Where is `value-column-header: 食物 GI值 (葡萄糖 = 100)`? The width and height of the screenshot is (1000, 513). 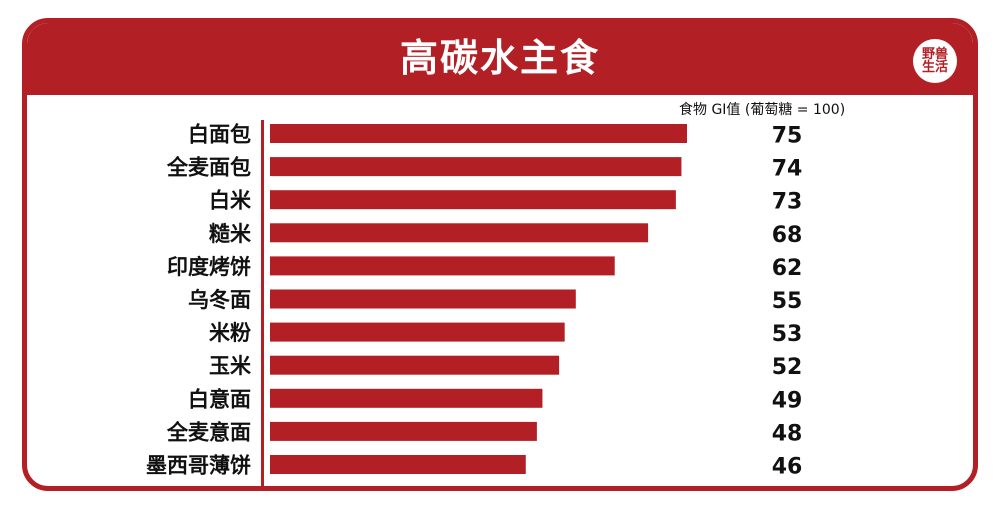
value-column-header: 食物 GI值 (葡萄糖 = 100) is located at coordinates (762, 110).